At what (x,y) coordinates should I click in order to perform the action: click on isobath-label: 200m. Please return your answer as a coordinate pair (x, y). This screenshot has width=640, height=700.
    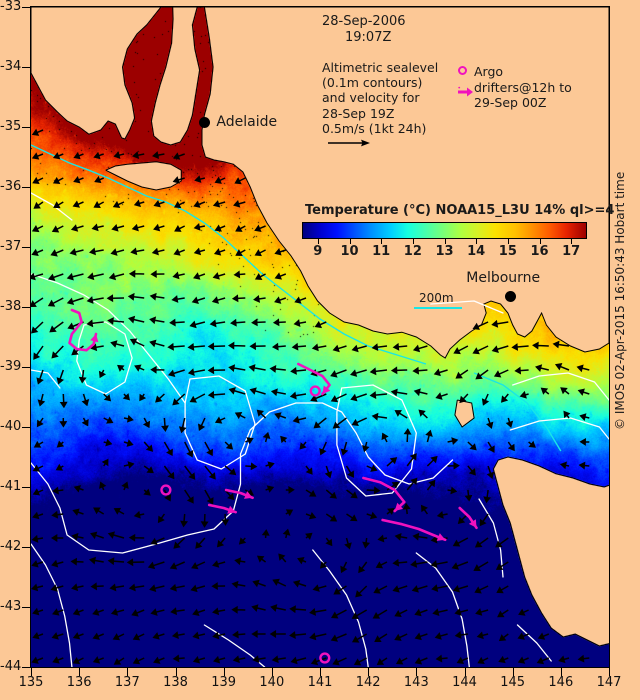
    Looking at the image, I should click on (436, 298).